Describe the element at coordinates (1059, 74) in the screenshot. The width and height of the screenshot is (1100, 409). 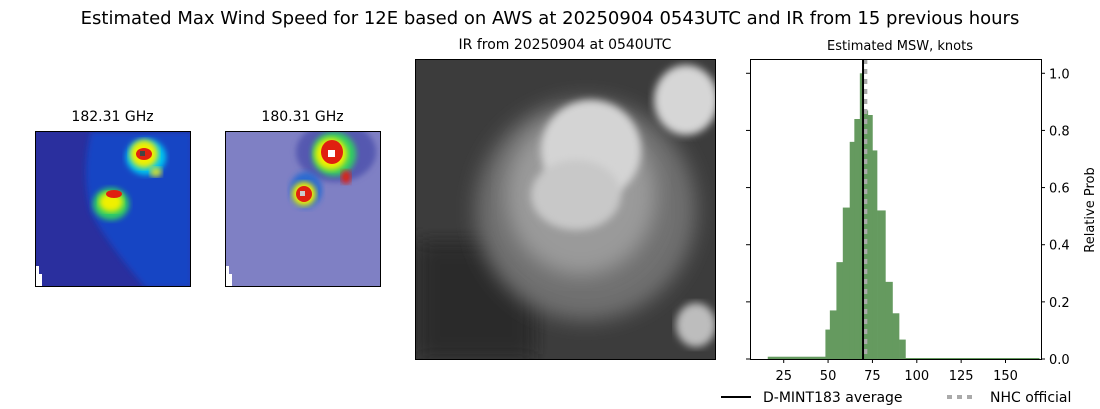
I see `y-tick-label: 1.0` at that location.